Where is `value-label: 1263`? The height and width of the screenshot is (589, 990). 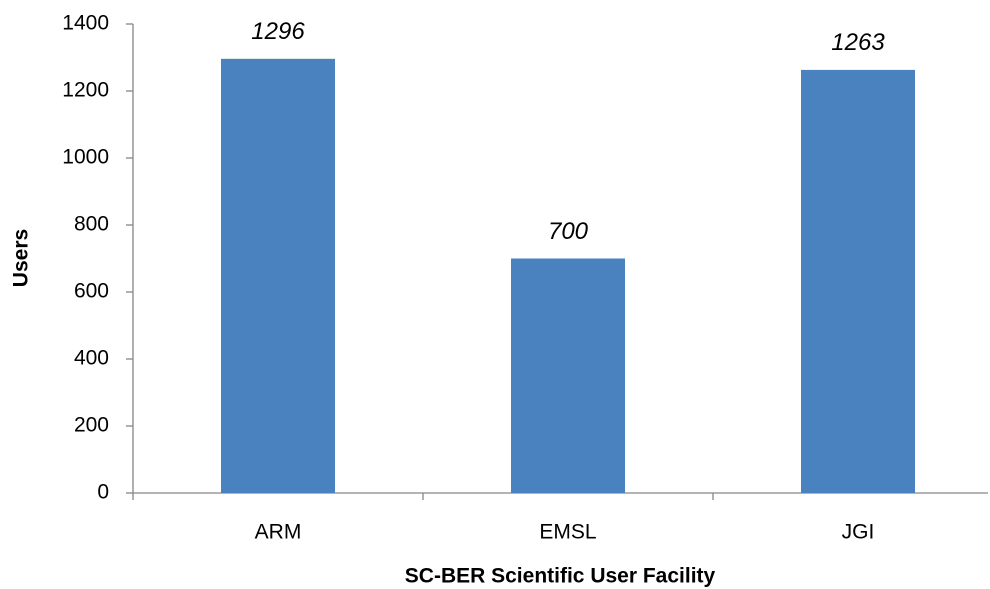
value-label: 1263 is located at coordinates (858, 42).